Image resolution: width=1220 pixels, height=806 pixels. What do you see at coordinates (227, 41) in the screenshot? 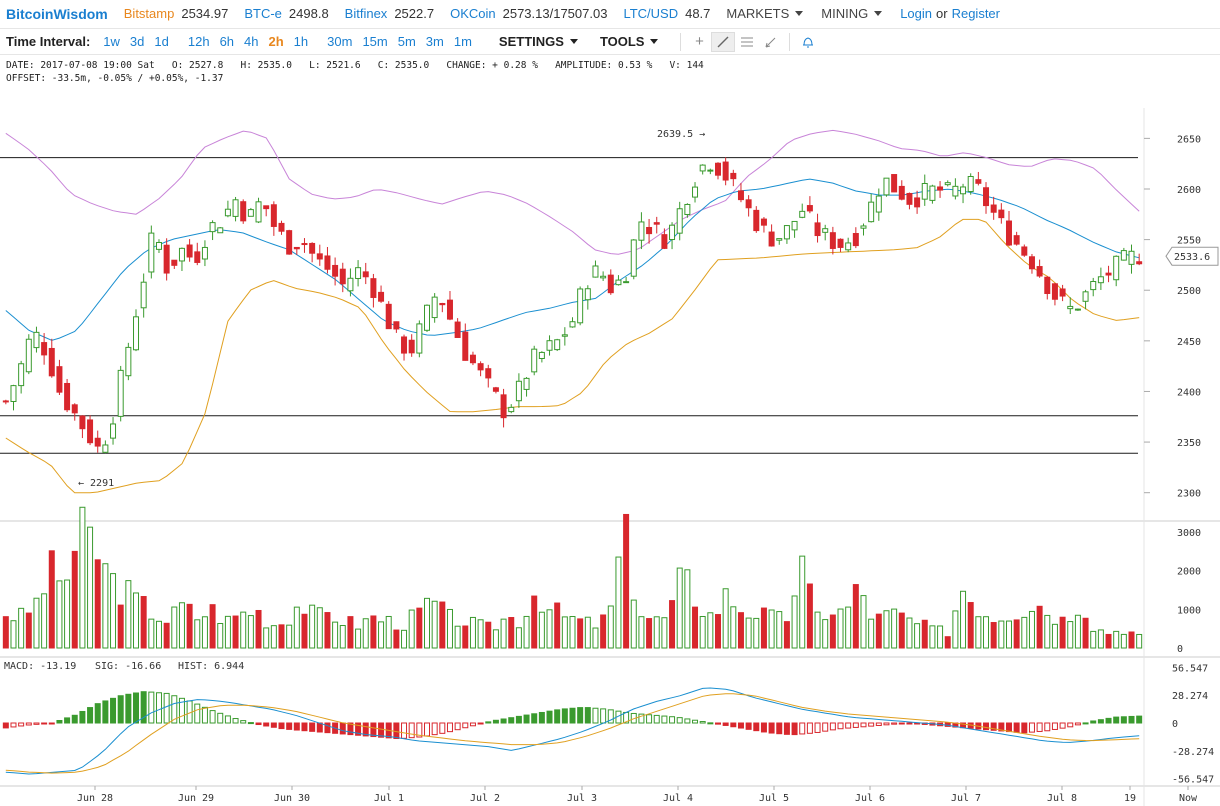
I see `interval-6h: 6h` at bounding box center [227, 41].